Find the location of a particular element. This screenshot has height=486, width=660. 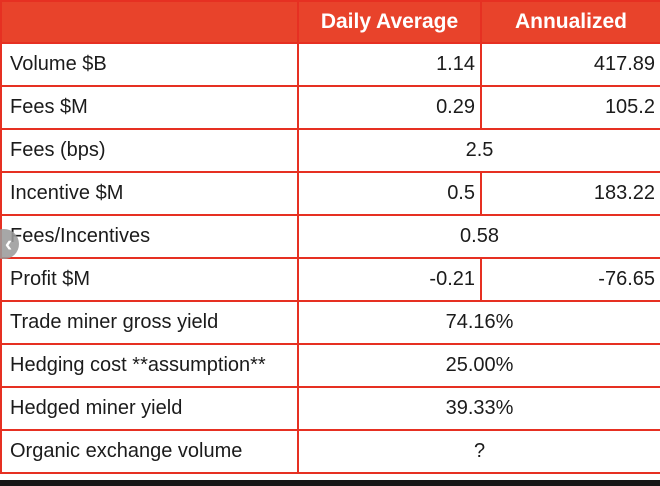

table-row: Incentive $M 0.5 183.22 is located at coordinates (330, 193).